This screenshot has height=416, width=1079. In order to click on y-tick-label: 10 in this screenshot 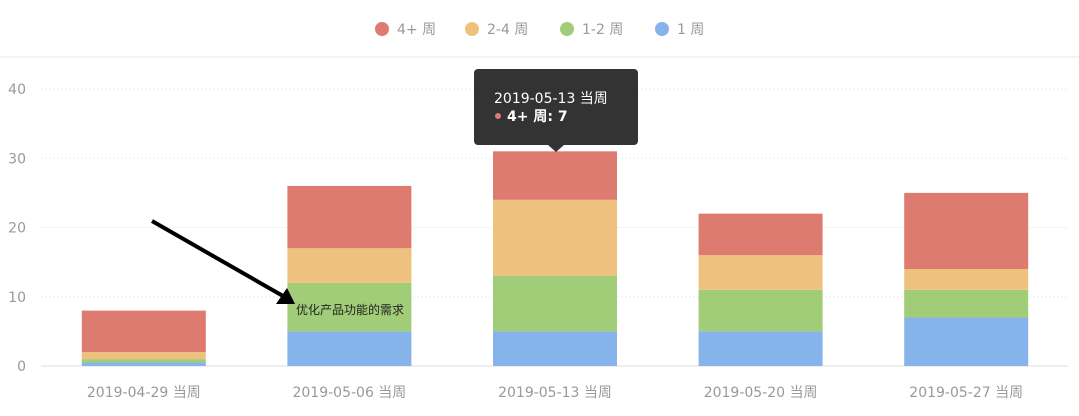, I will do `click(17, 298)`.